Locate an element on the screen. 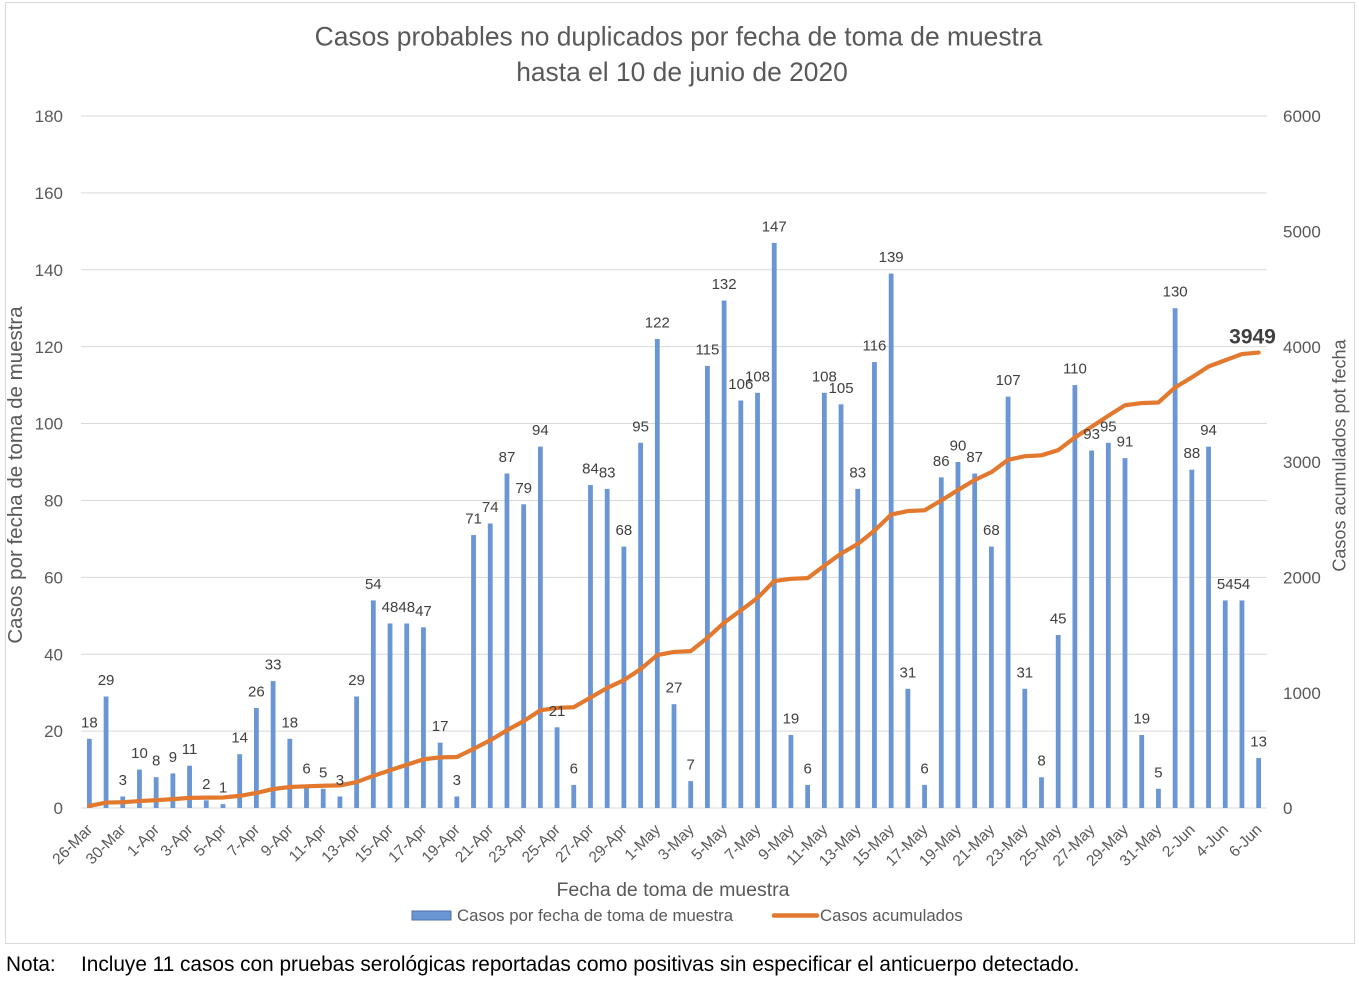 Image resolution: width=1359 pixels, height=985 pixels. svg-text: 80 is located at coordinates (53, 501).